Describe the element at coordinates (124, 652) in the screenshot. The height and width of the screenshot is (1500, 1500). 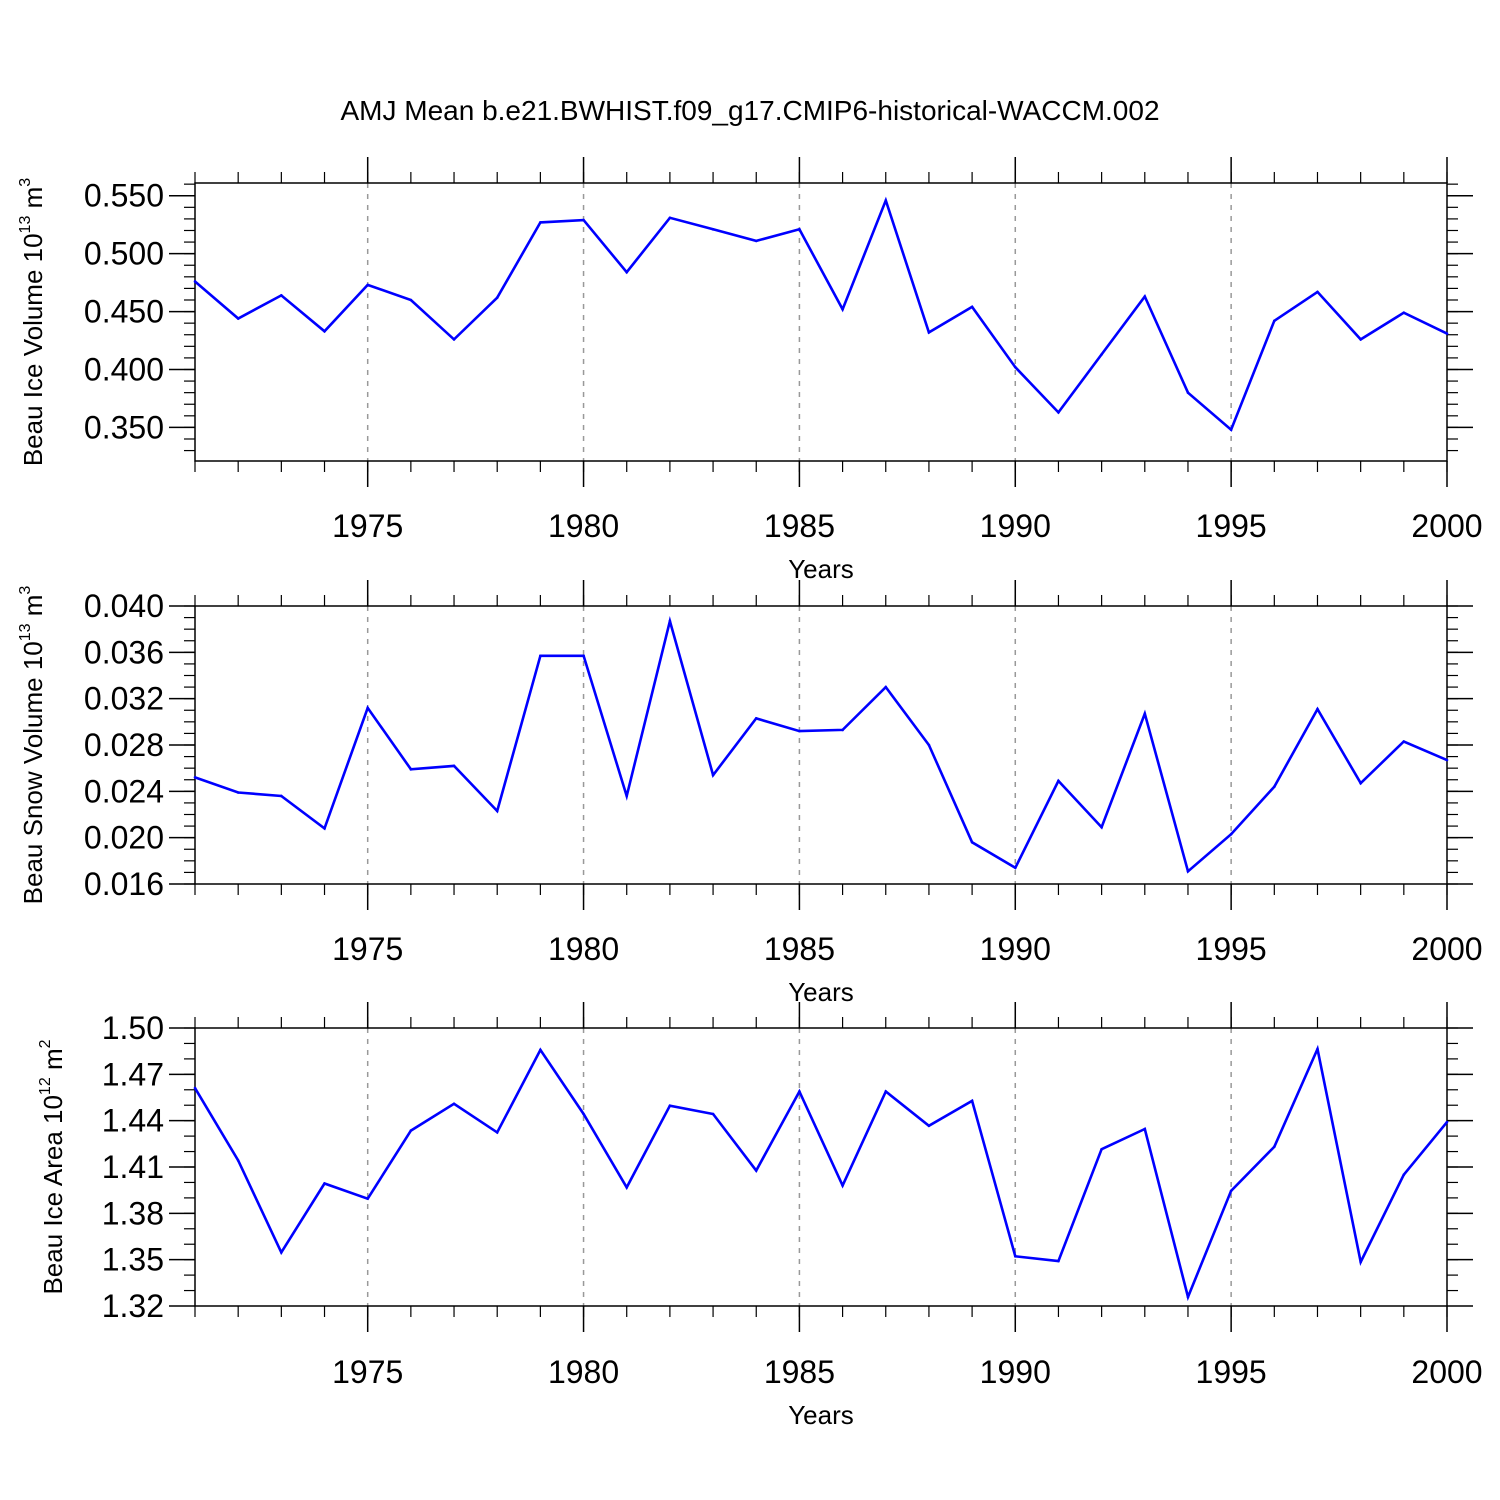
I see `y-tick-label: 0.036` at that location.